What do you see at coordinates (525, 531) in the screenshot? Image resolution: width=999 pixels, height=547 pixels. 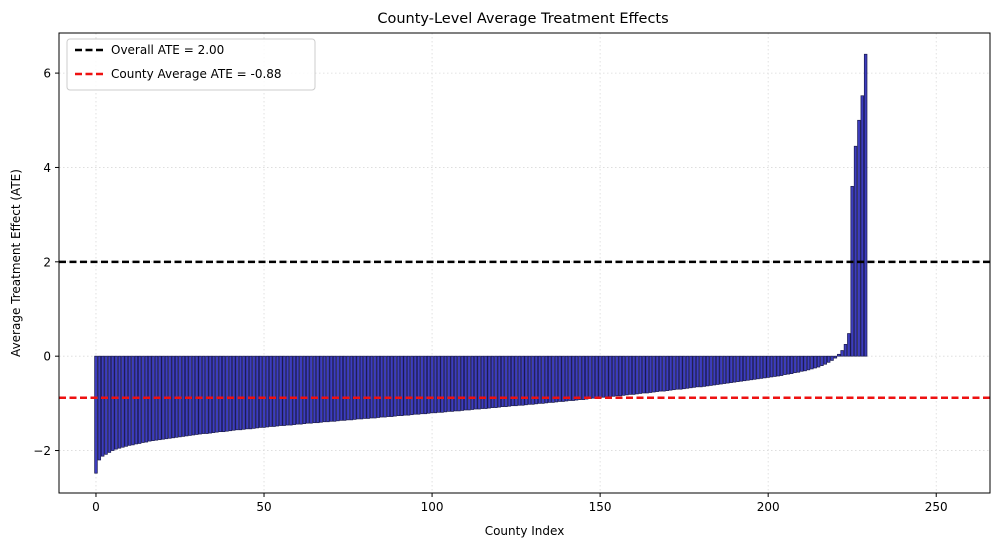 I see `x-axis-title: County Index` at bounding box center [525, 531].